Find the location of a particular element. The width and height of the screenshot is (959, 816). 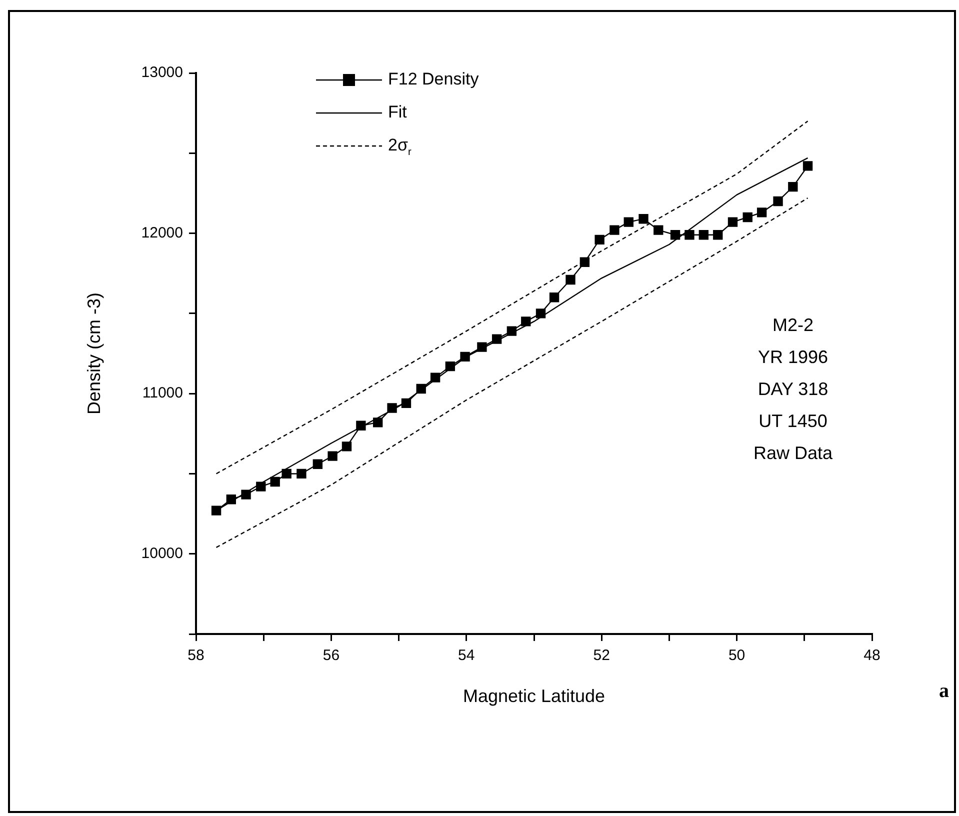

x-tick-label: 56 is located at coordinates (331, 655).